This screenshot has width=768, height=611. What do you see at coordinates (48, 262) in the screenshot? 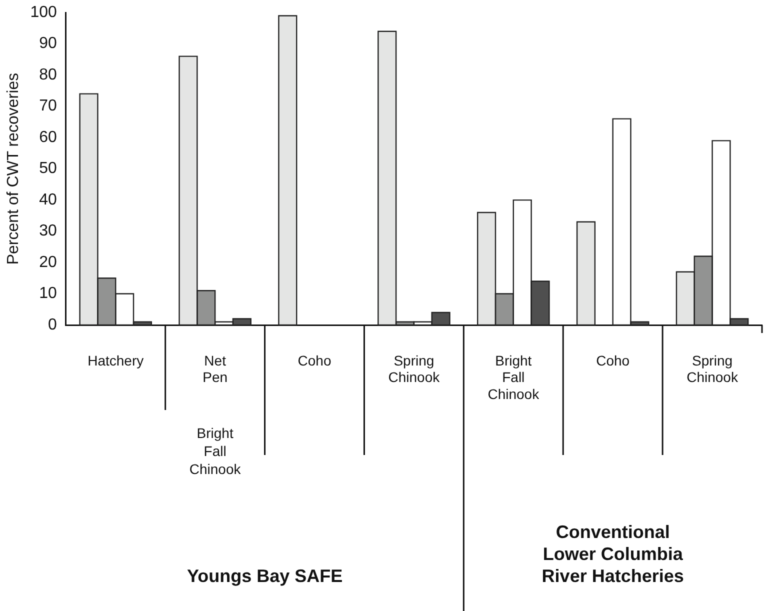
I see `y-tick-label: 20` at bounding box center [48, 262].